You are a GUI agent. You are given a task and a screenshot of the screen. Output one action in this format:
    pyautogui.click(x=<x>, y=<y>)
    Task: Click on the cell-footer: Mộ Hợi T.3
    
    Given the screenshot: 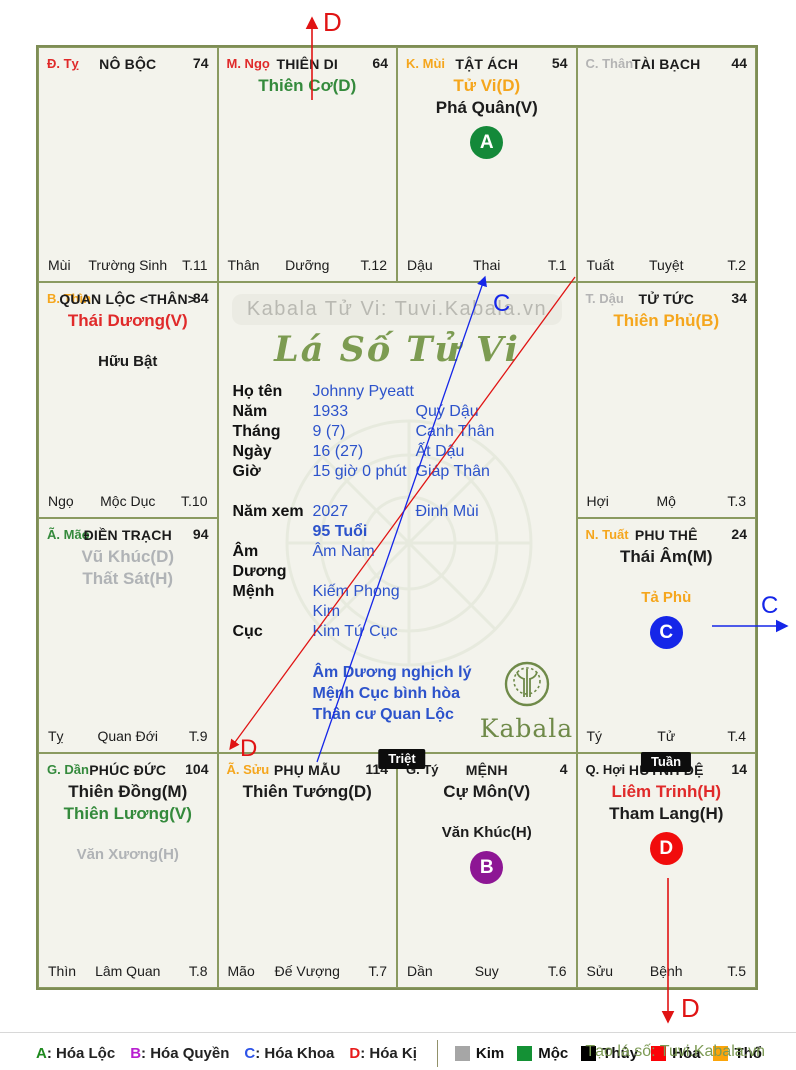 What is the action you would take?
    pyautogui.click(x=667, y=502)
    